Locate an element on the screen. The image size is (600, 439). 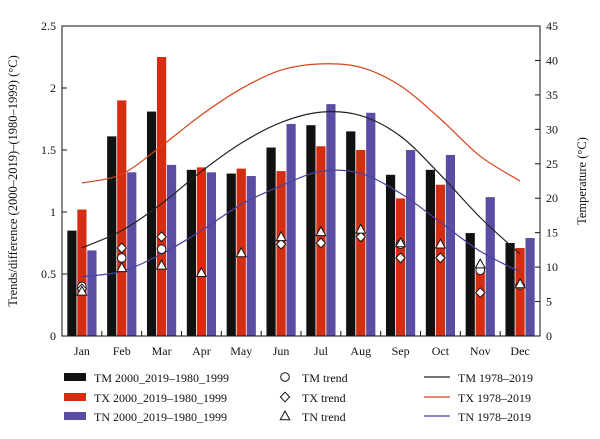
x-tick-label: Feb is located at coordinates (122, 351).